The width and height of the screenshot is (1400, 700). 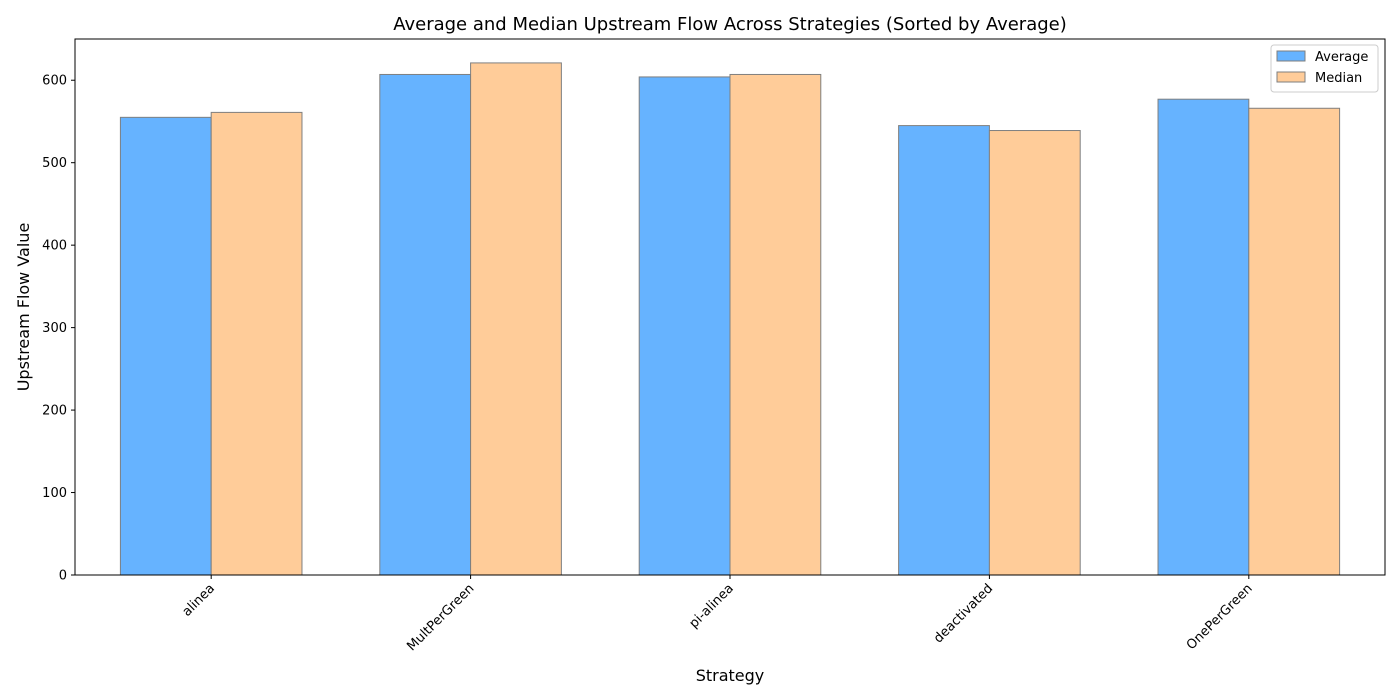 What do you see at coordinates (54, 328) in the screenshot?
I see `y-tick-label: 300` at bounding box center [54, 328].